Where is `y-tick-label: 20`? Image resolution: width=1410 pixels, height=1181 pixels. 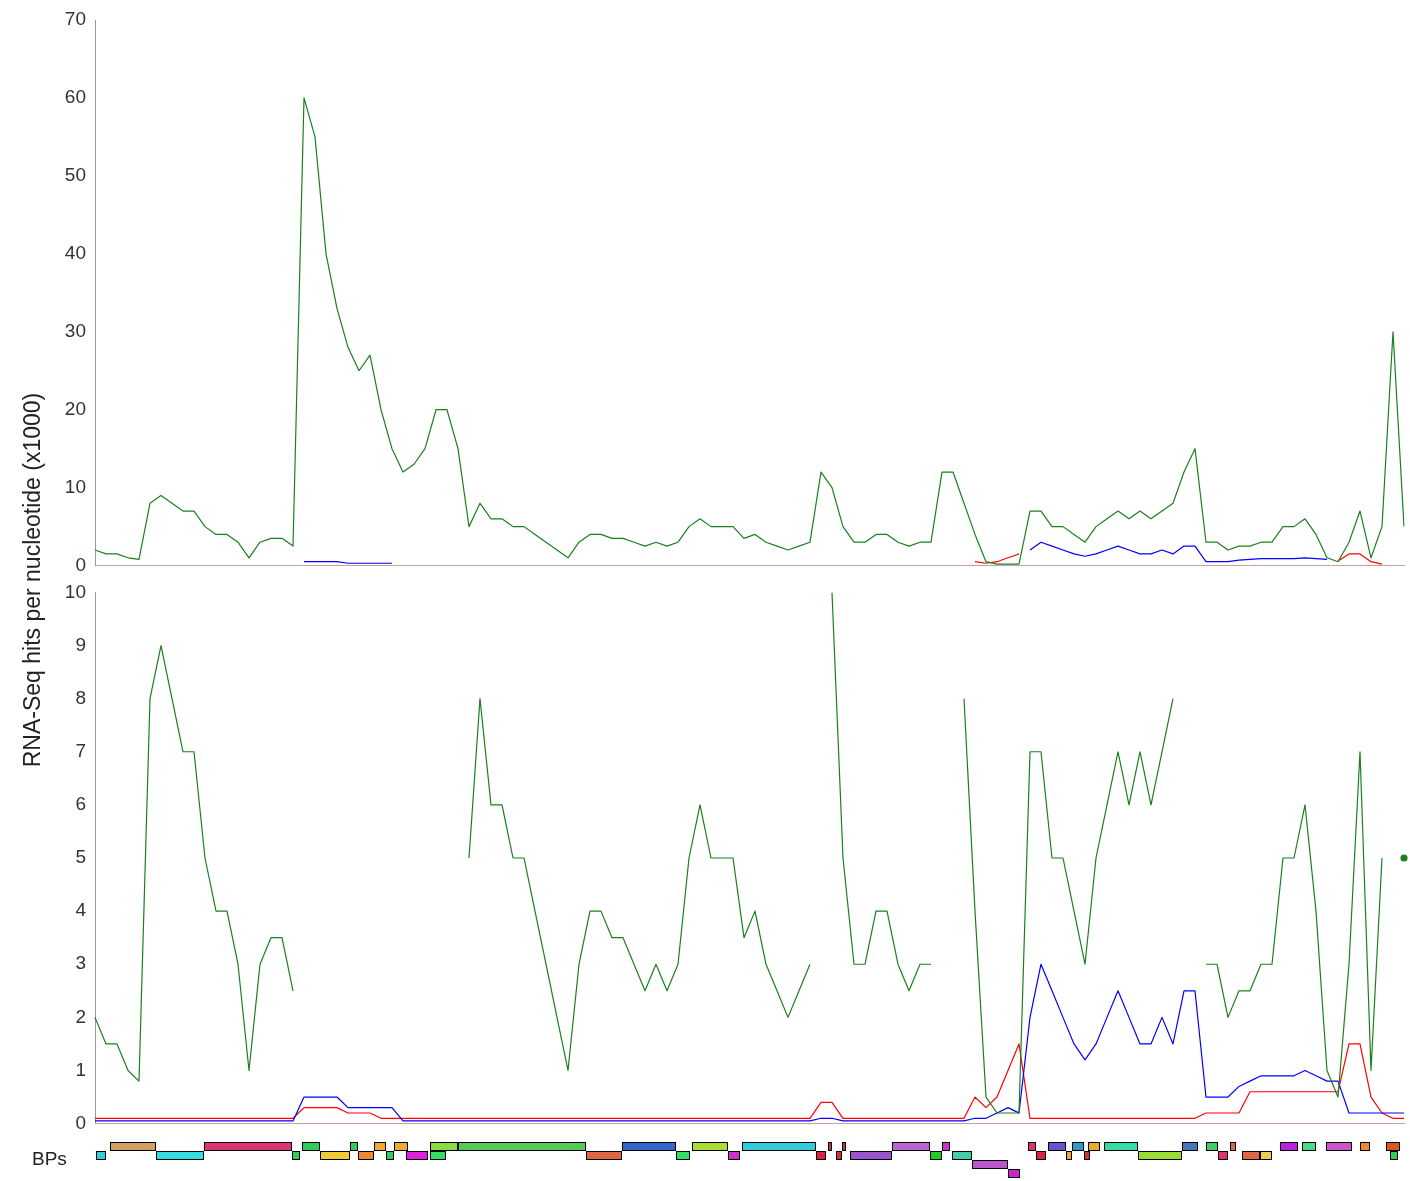
y-tick-label: 20 is located at coordinates (75, 408).